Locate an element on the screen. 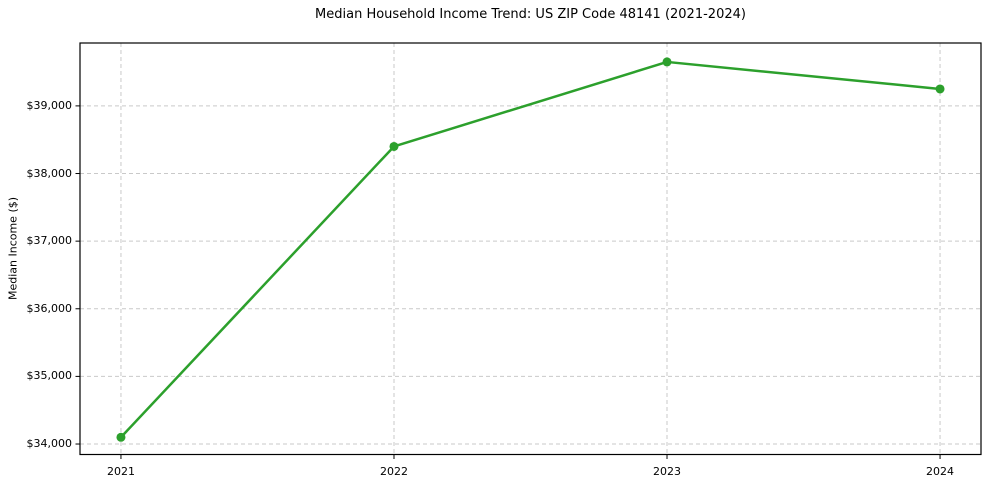 The width and height of the screenshot is (989, 490). x-tick-label: 2024 is located at coordinates (940, 471).